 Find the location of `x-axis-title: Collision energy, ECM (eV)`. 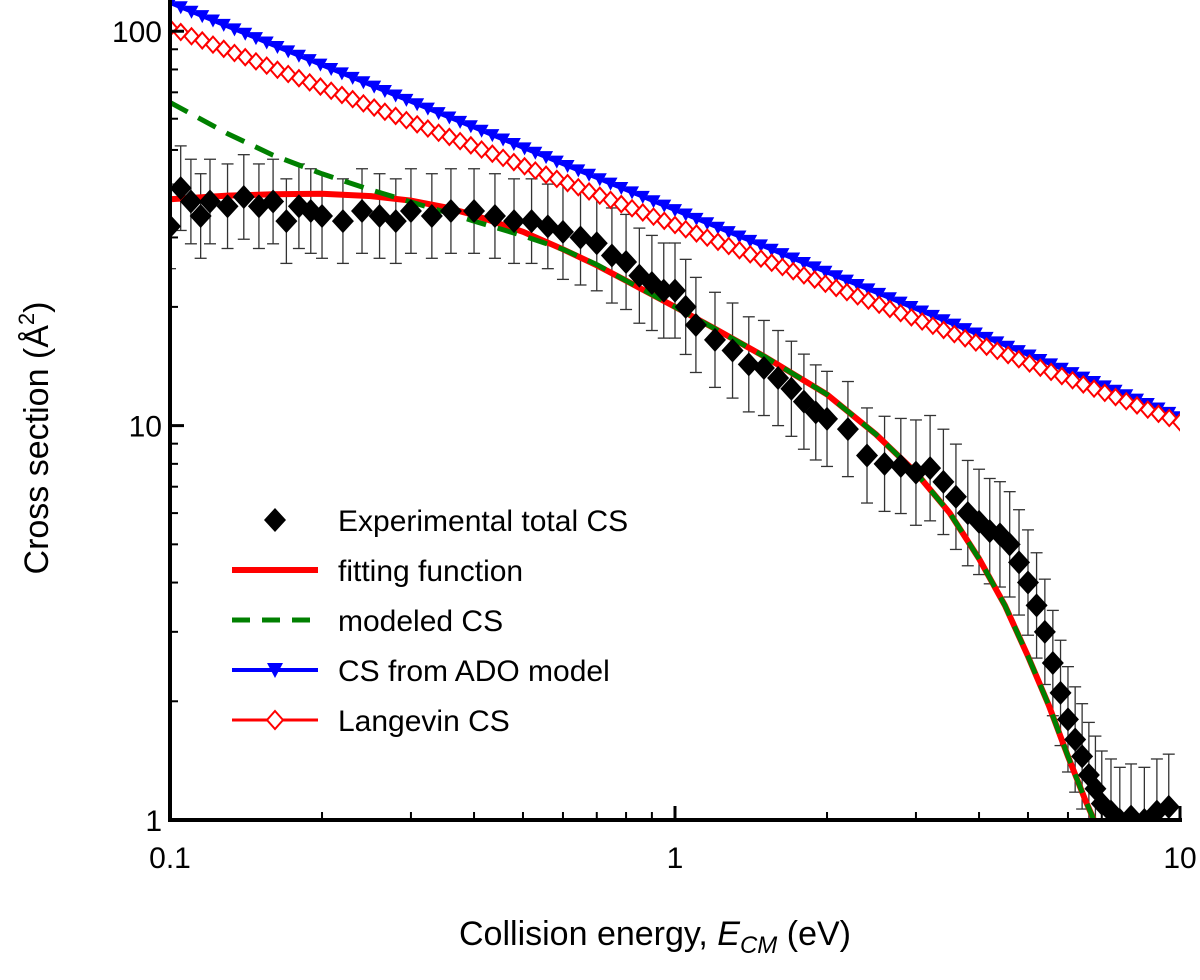

x-axis-title: Collision energy, ECM (eV) is located at coordinates (655, 937).